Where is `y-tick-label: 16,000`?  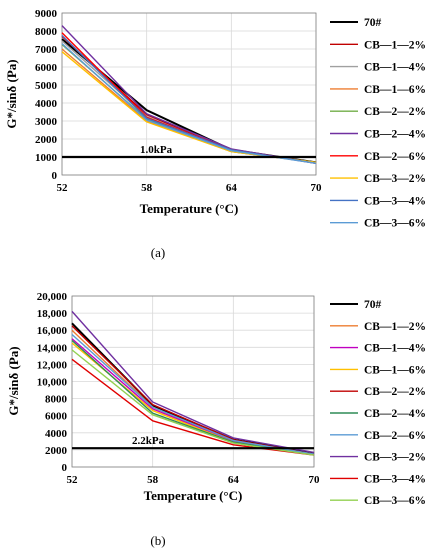 y-tick-label: 16,000 is located at coordinates (52, 331).